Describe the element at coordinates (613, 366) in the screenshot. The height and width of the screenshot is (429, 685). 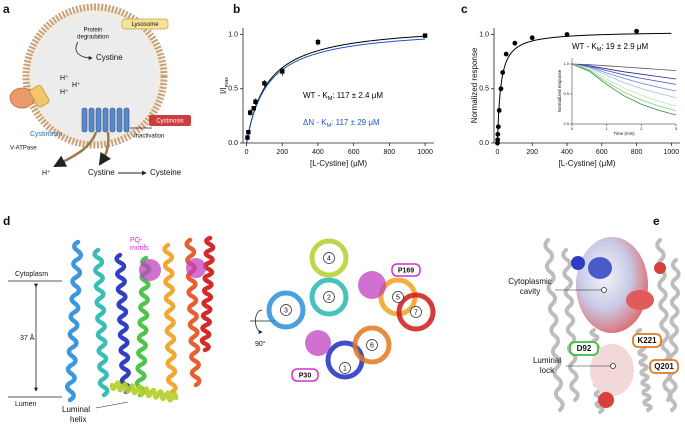
I see `marker` at that location.